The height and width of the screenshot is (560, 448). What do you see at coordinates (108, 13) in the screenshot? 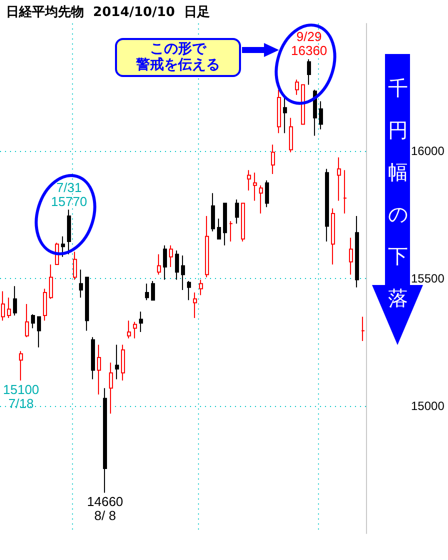
I see `chart-title: 日経平均先物 2014/10/10 日足` at bounding box center [108, 13].